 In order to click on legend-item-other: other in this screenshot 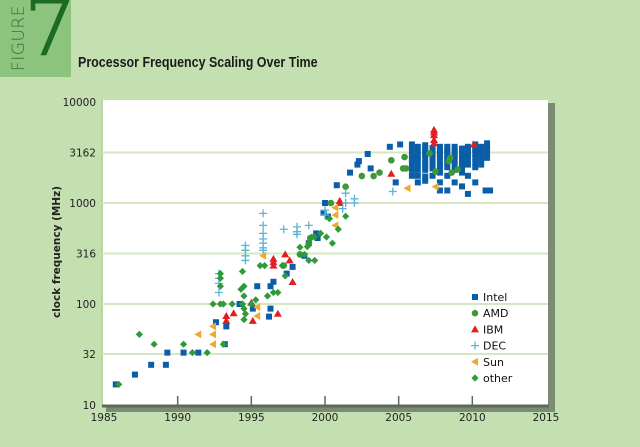, I will do `click(492, 378)`.